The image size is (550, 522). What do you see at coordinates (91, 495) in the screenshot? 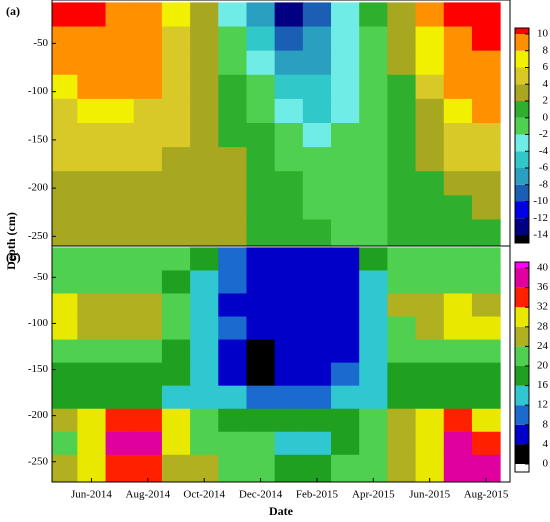
I see `x-tick-label: Jun-2014` at bounding box center [91, 495].